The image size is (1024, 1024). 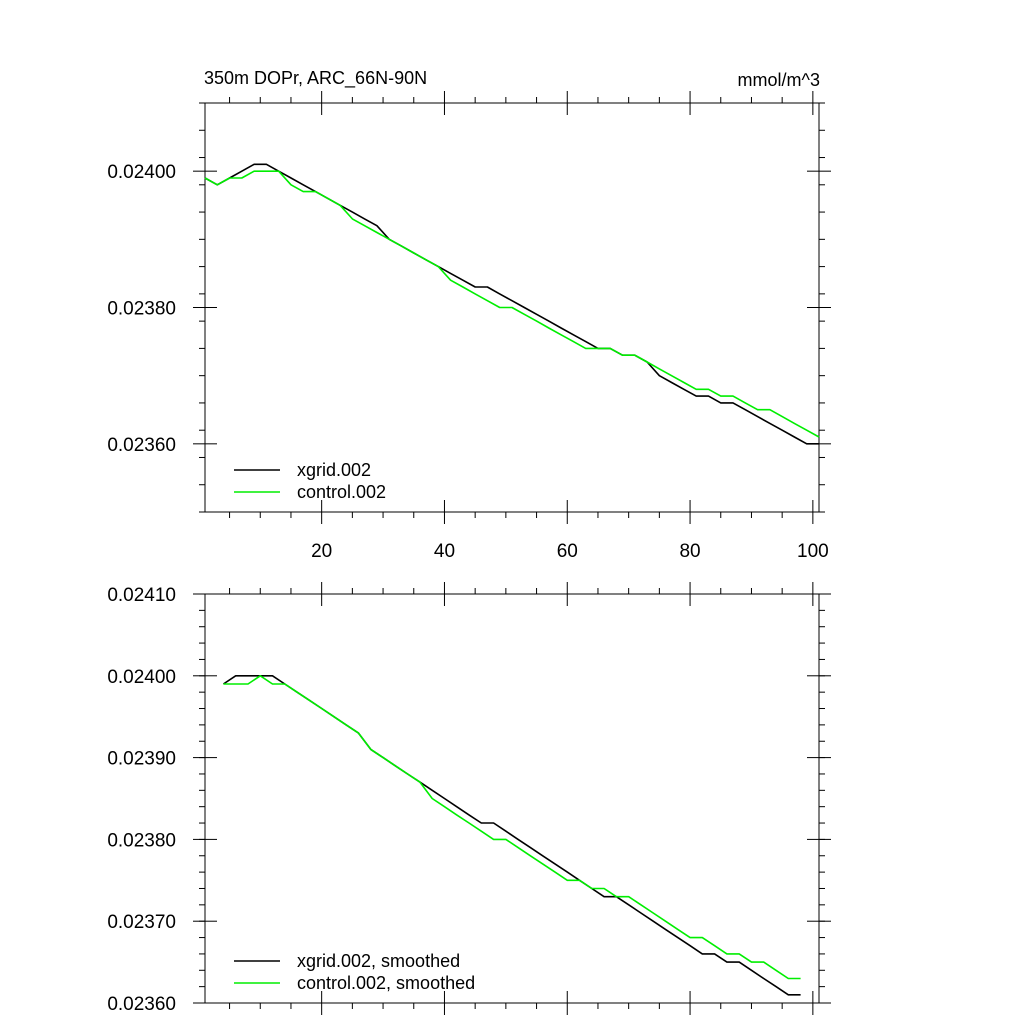 What do you see at coordinates (321, 551) in the screenshot?
I see `x-tick-label: 20` at bounding box center [321, 551].